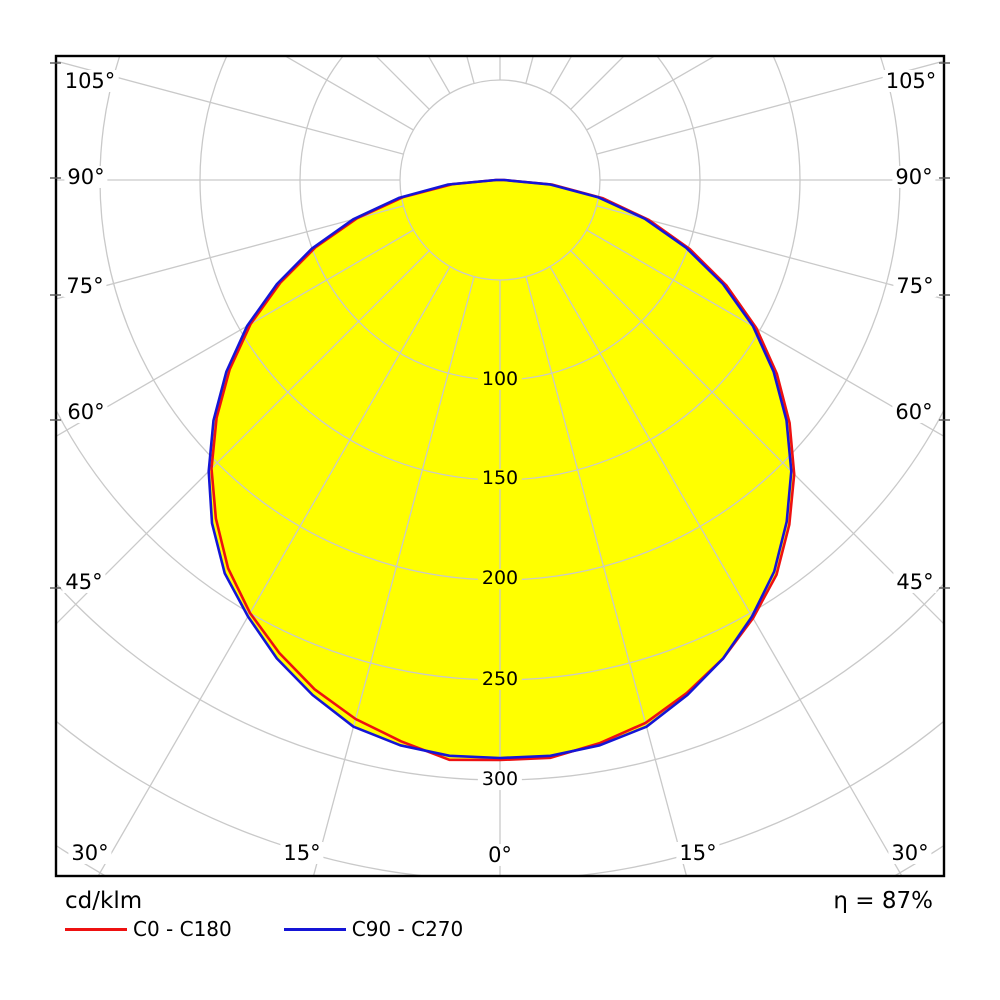 This screenshot has width=1000, height=1000. What do you see at coordinates (914, 412) in the screenshot?
I see `angle-label-right-60: 60°` at bounding box center [914, 412].